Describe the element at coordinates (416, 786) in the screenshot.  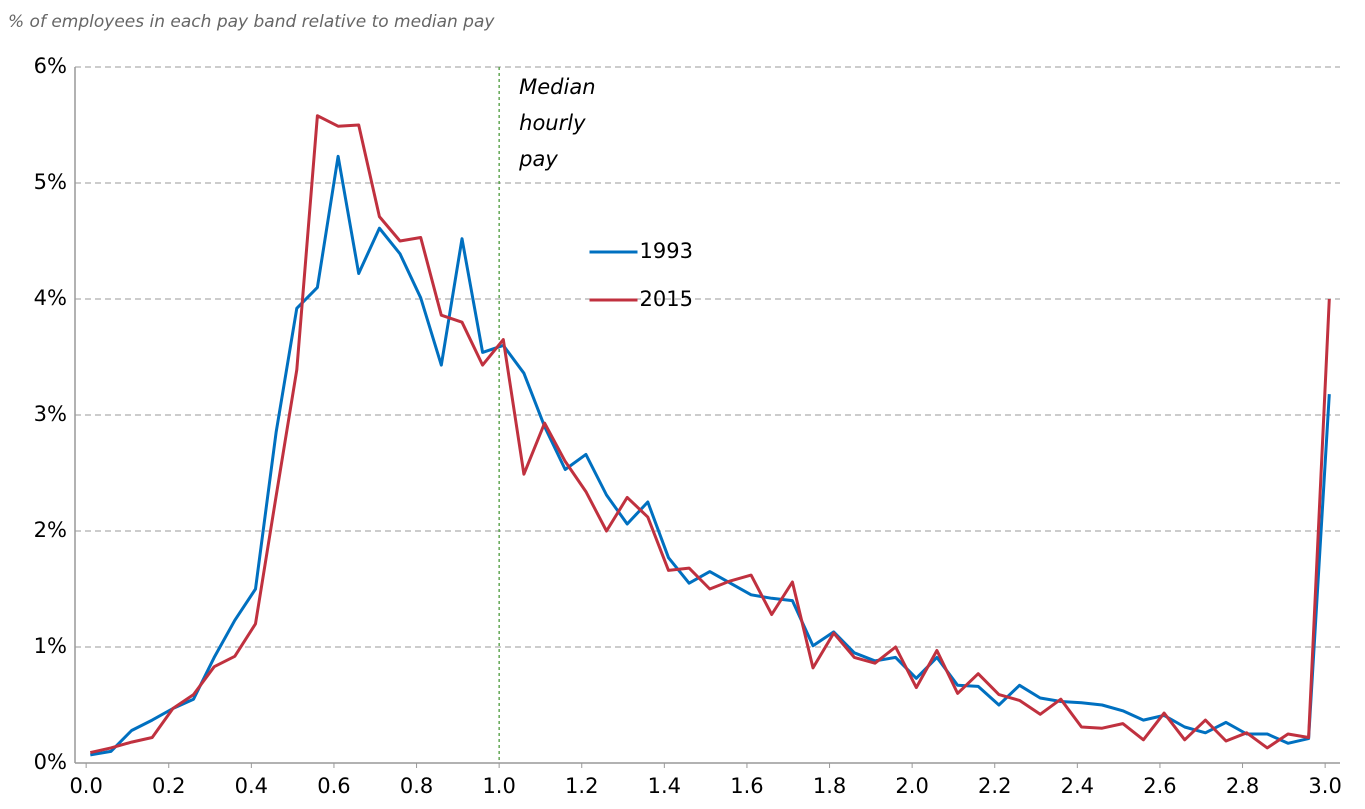
I see `x-tick-label: 0.8` at that location.